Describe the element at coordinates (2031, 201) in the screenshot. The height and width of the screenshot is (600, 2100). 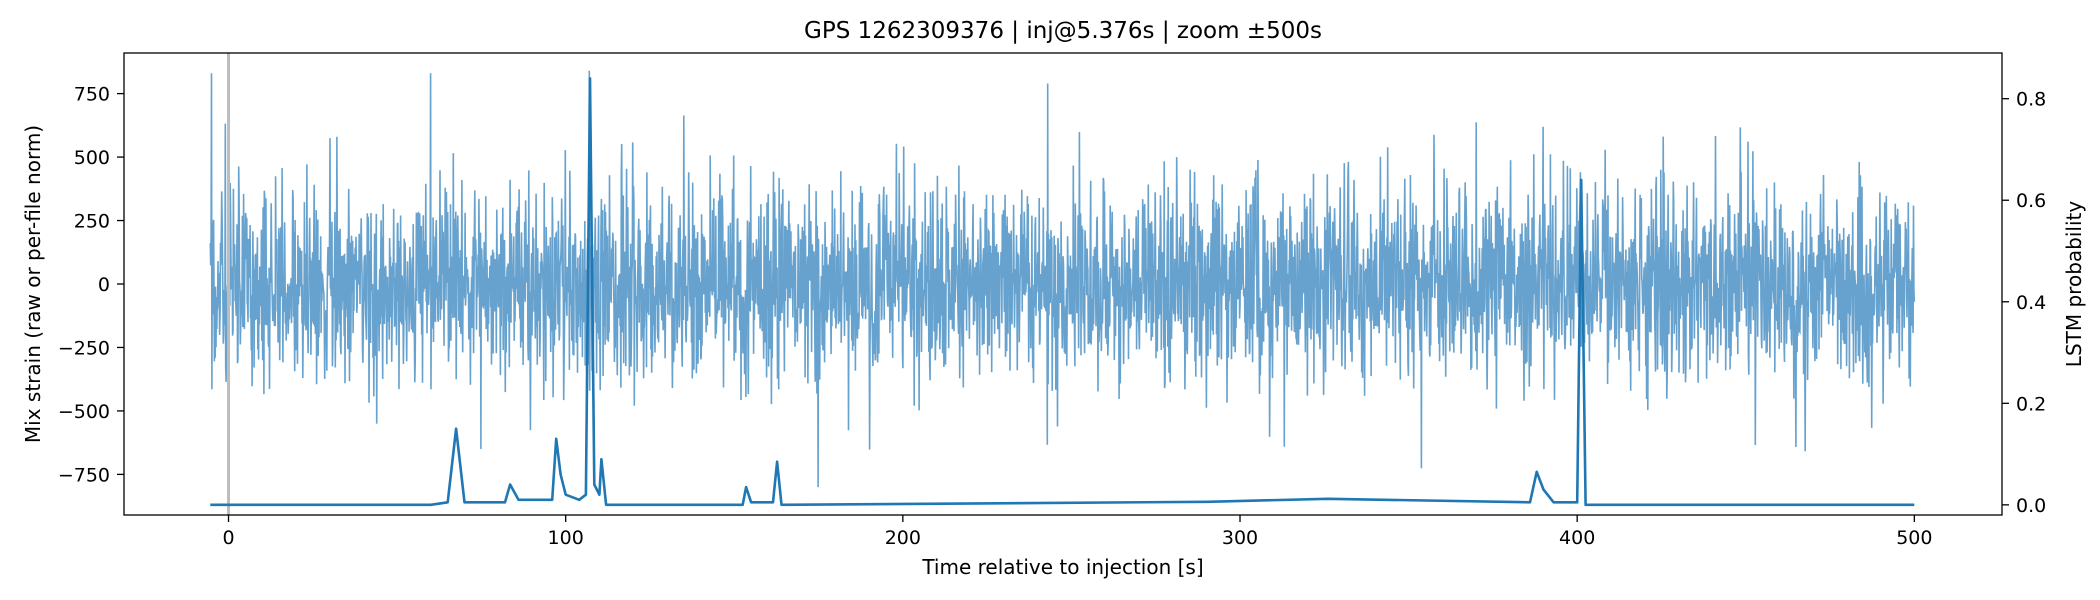
I see `y-right-tick-label: 0.6` at that location.